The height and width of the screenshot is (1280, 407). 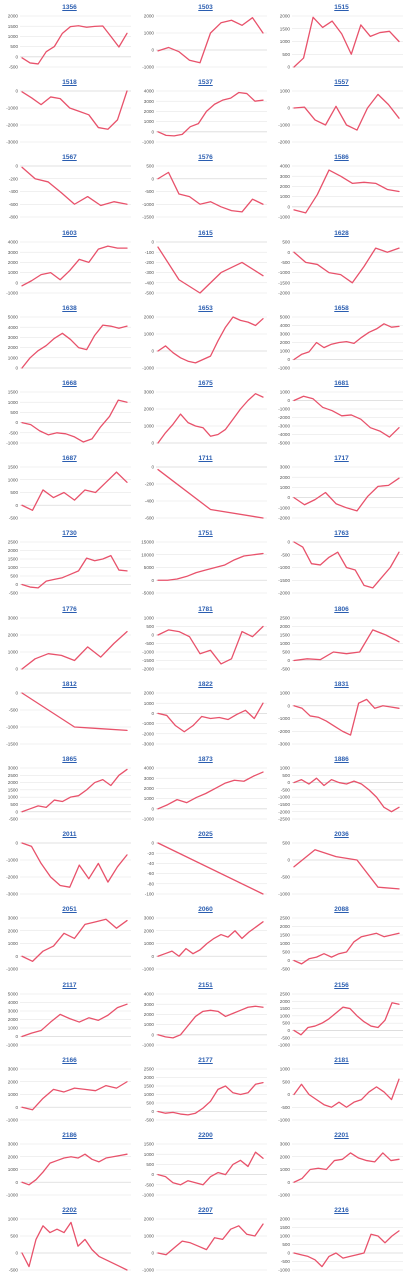 I want to click on chart-title-link: 1812, so click(x=69, y=684).